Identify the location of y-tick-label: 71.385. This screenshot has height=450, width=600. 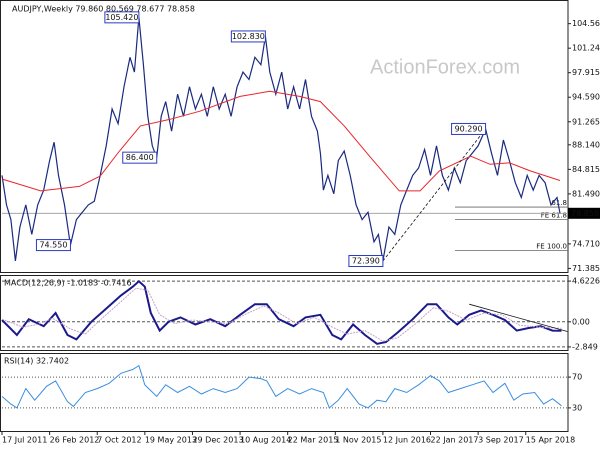
(586, 268).